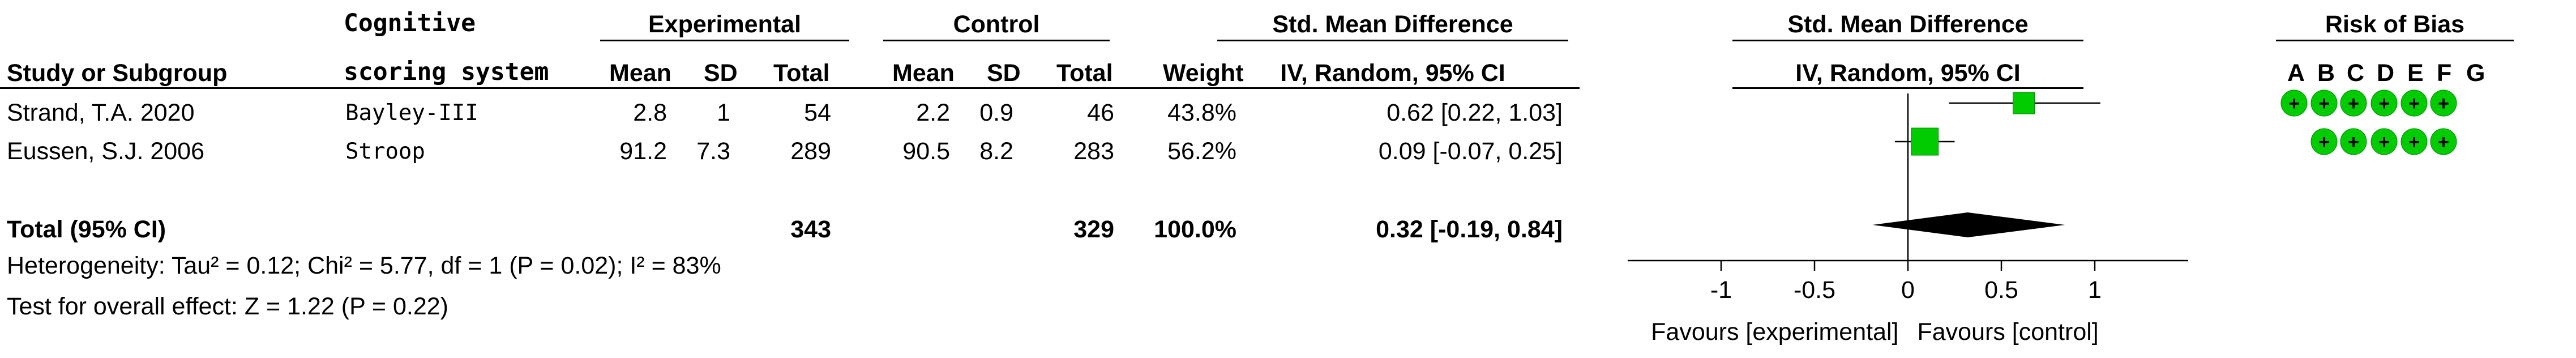 The height and width of the screenshot is (358, 2576). Describe the element at coordinates (1201, 151) in the screenshot. I see `weight: 56.2%` at that location.